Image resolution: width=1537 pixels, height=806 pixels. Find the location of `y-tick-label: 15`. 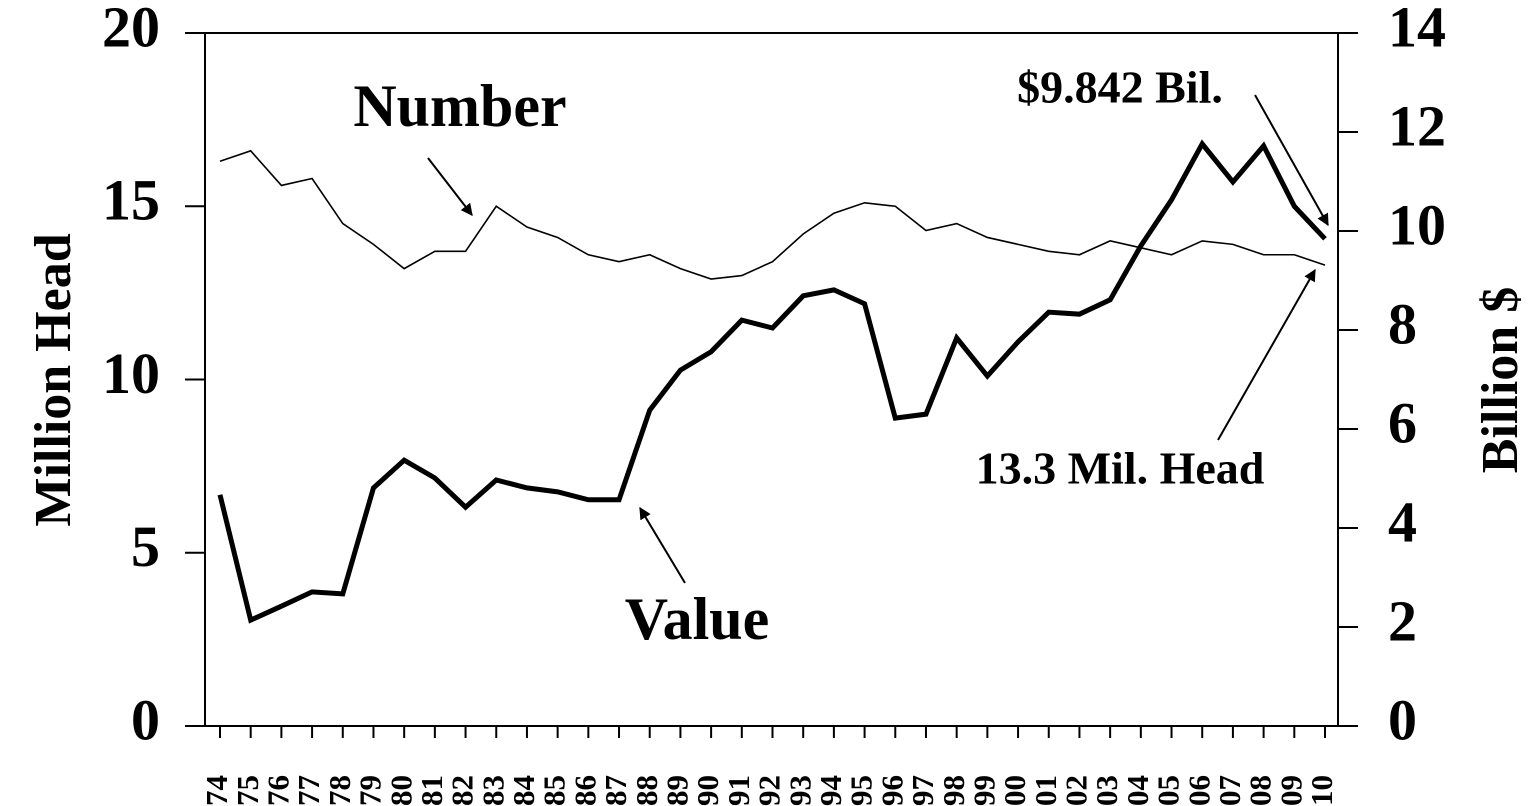

y-tick-label: 15 is located at coordinates (131, 200).